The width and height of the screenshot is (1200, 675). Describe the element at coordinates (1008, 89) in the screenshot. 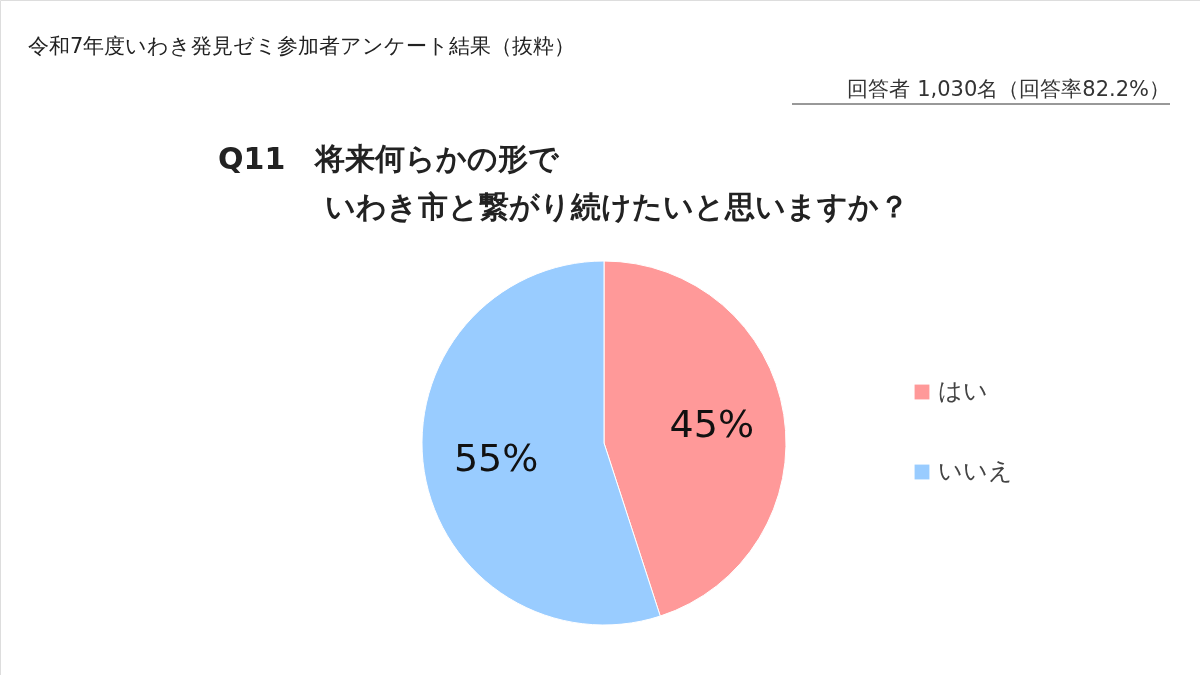

I see `chart-subtitle: 回答者 1,030名（回答率82.2%）` at that location.